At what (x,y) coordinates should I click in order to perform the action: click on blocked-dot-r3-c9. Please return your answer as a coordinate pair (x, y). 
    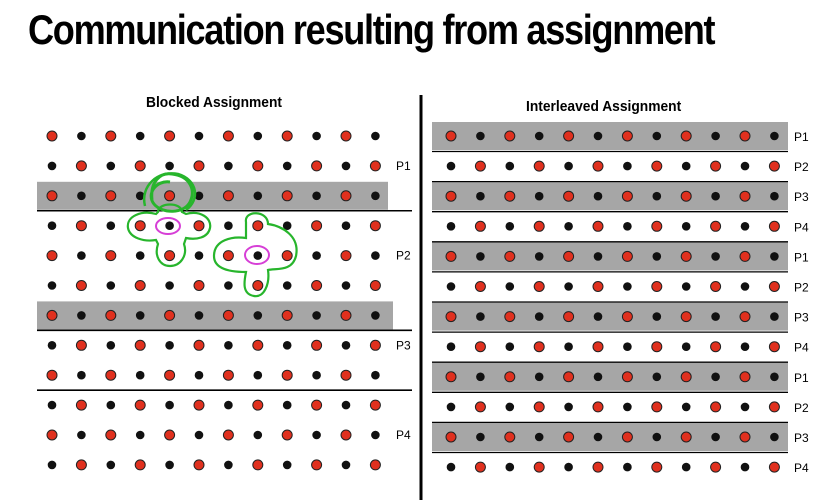
    Looking at the image, I should click on (317, 226).